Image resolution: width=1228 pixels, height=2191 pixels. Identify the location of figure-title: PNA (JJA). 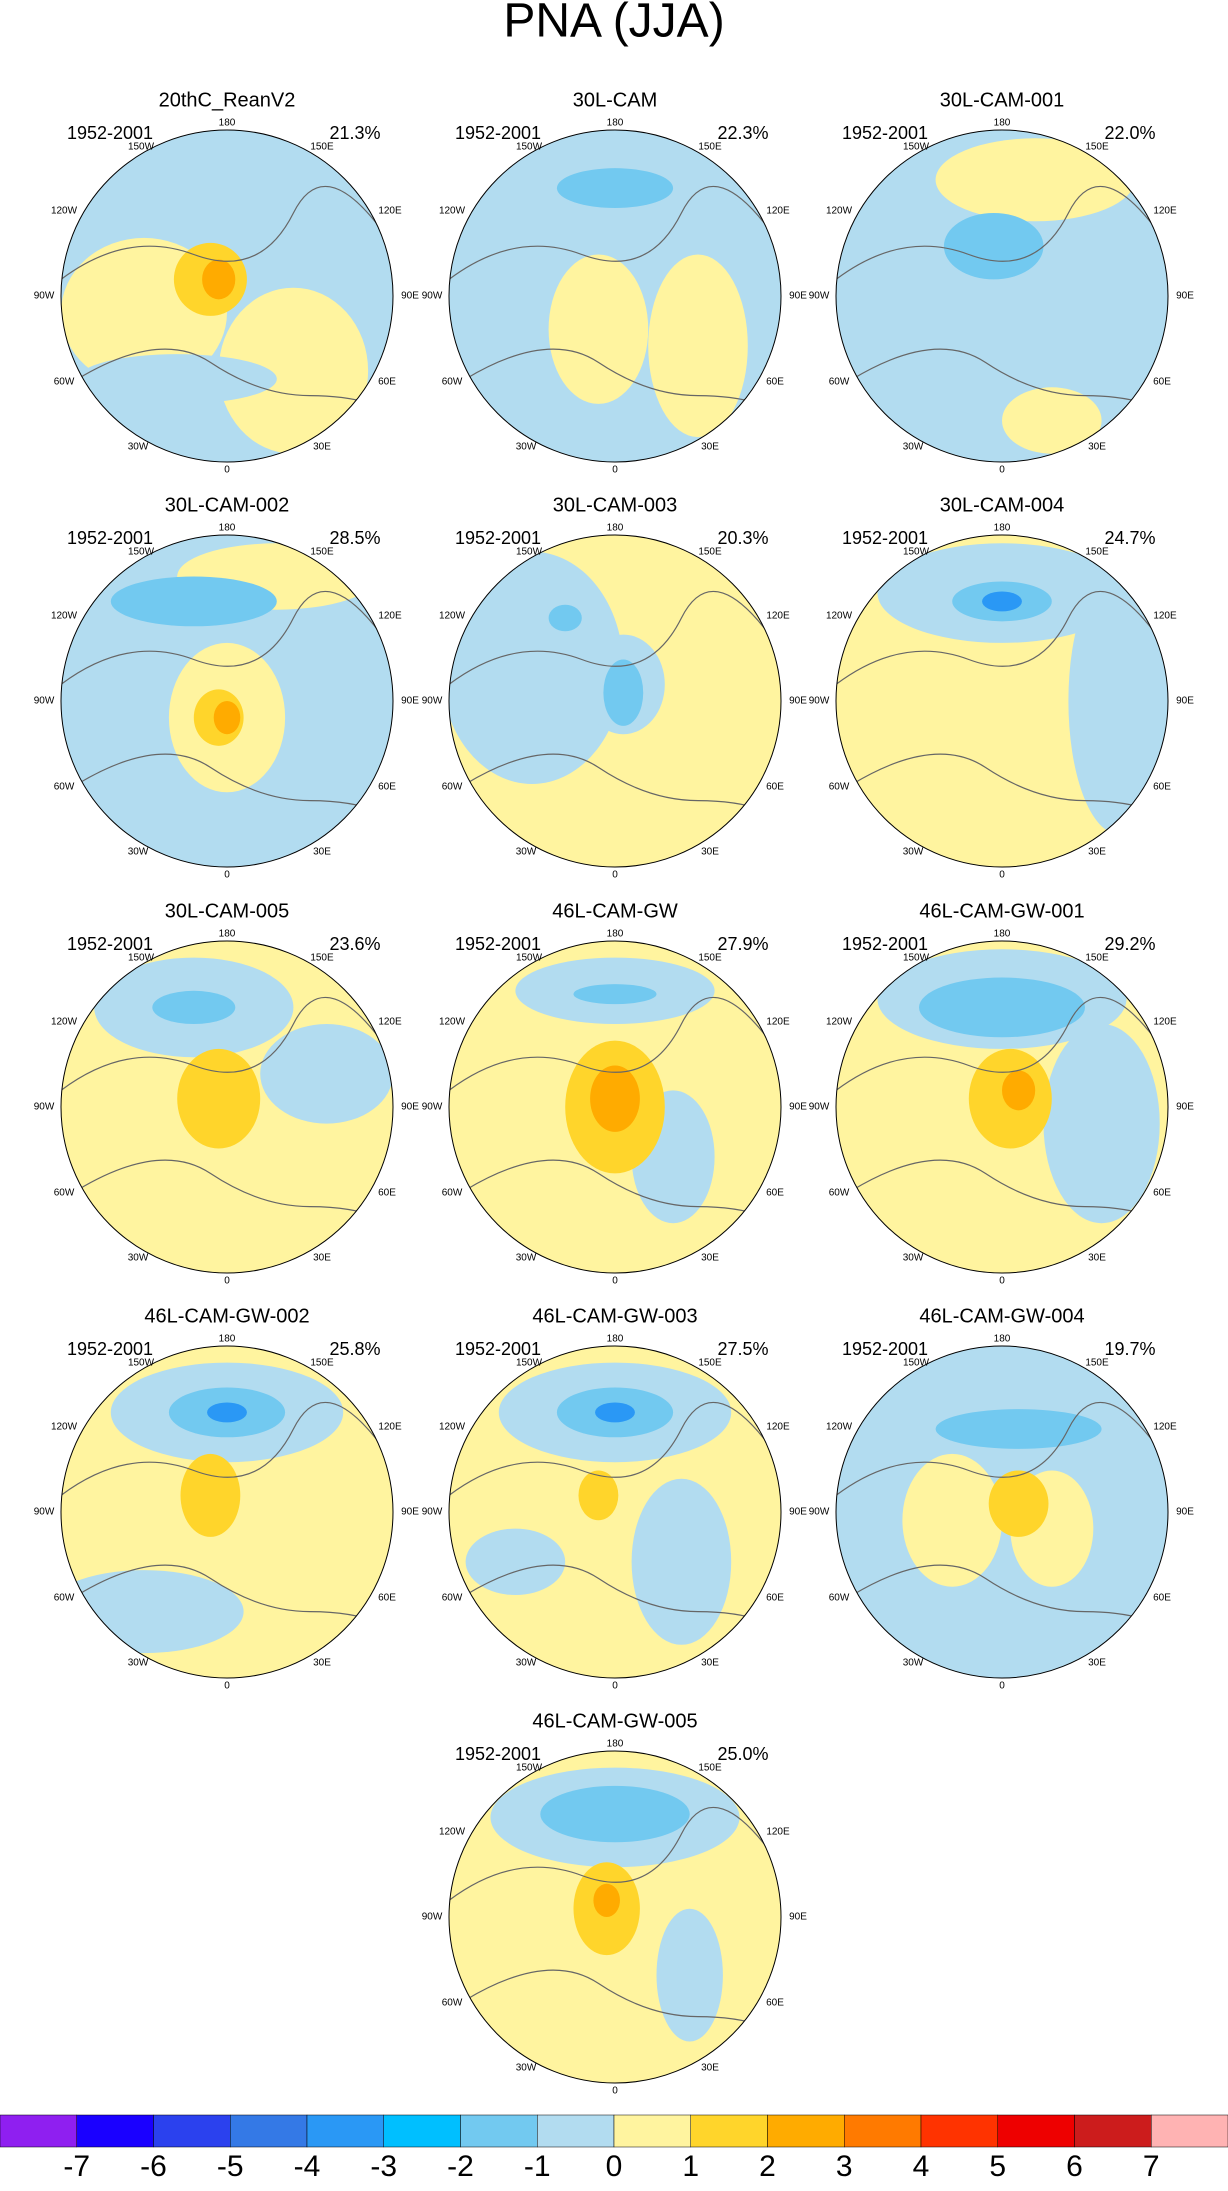
(613, 24).